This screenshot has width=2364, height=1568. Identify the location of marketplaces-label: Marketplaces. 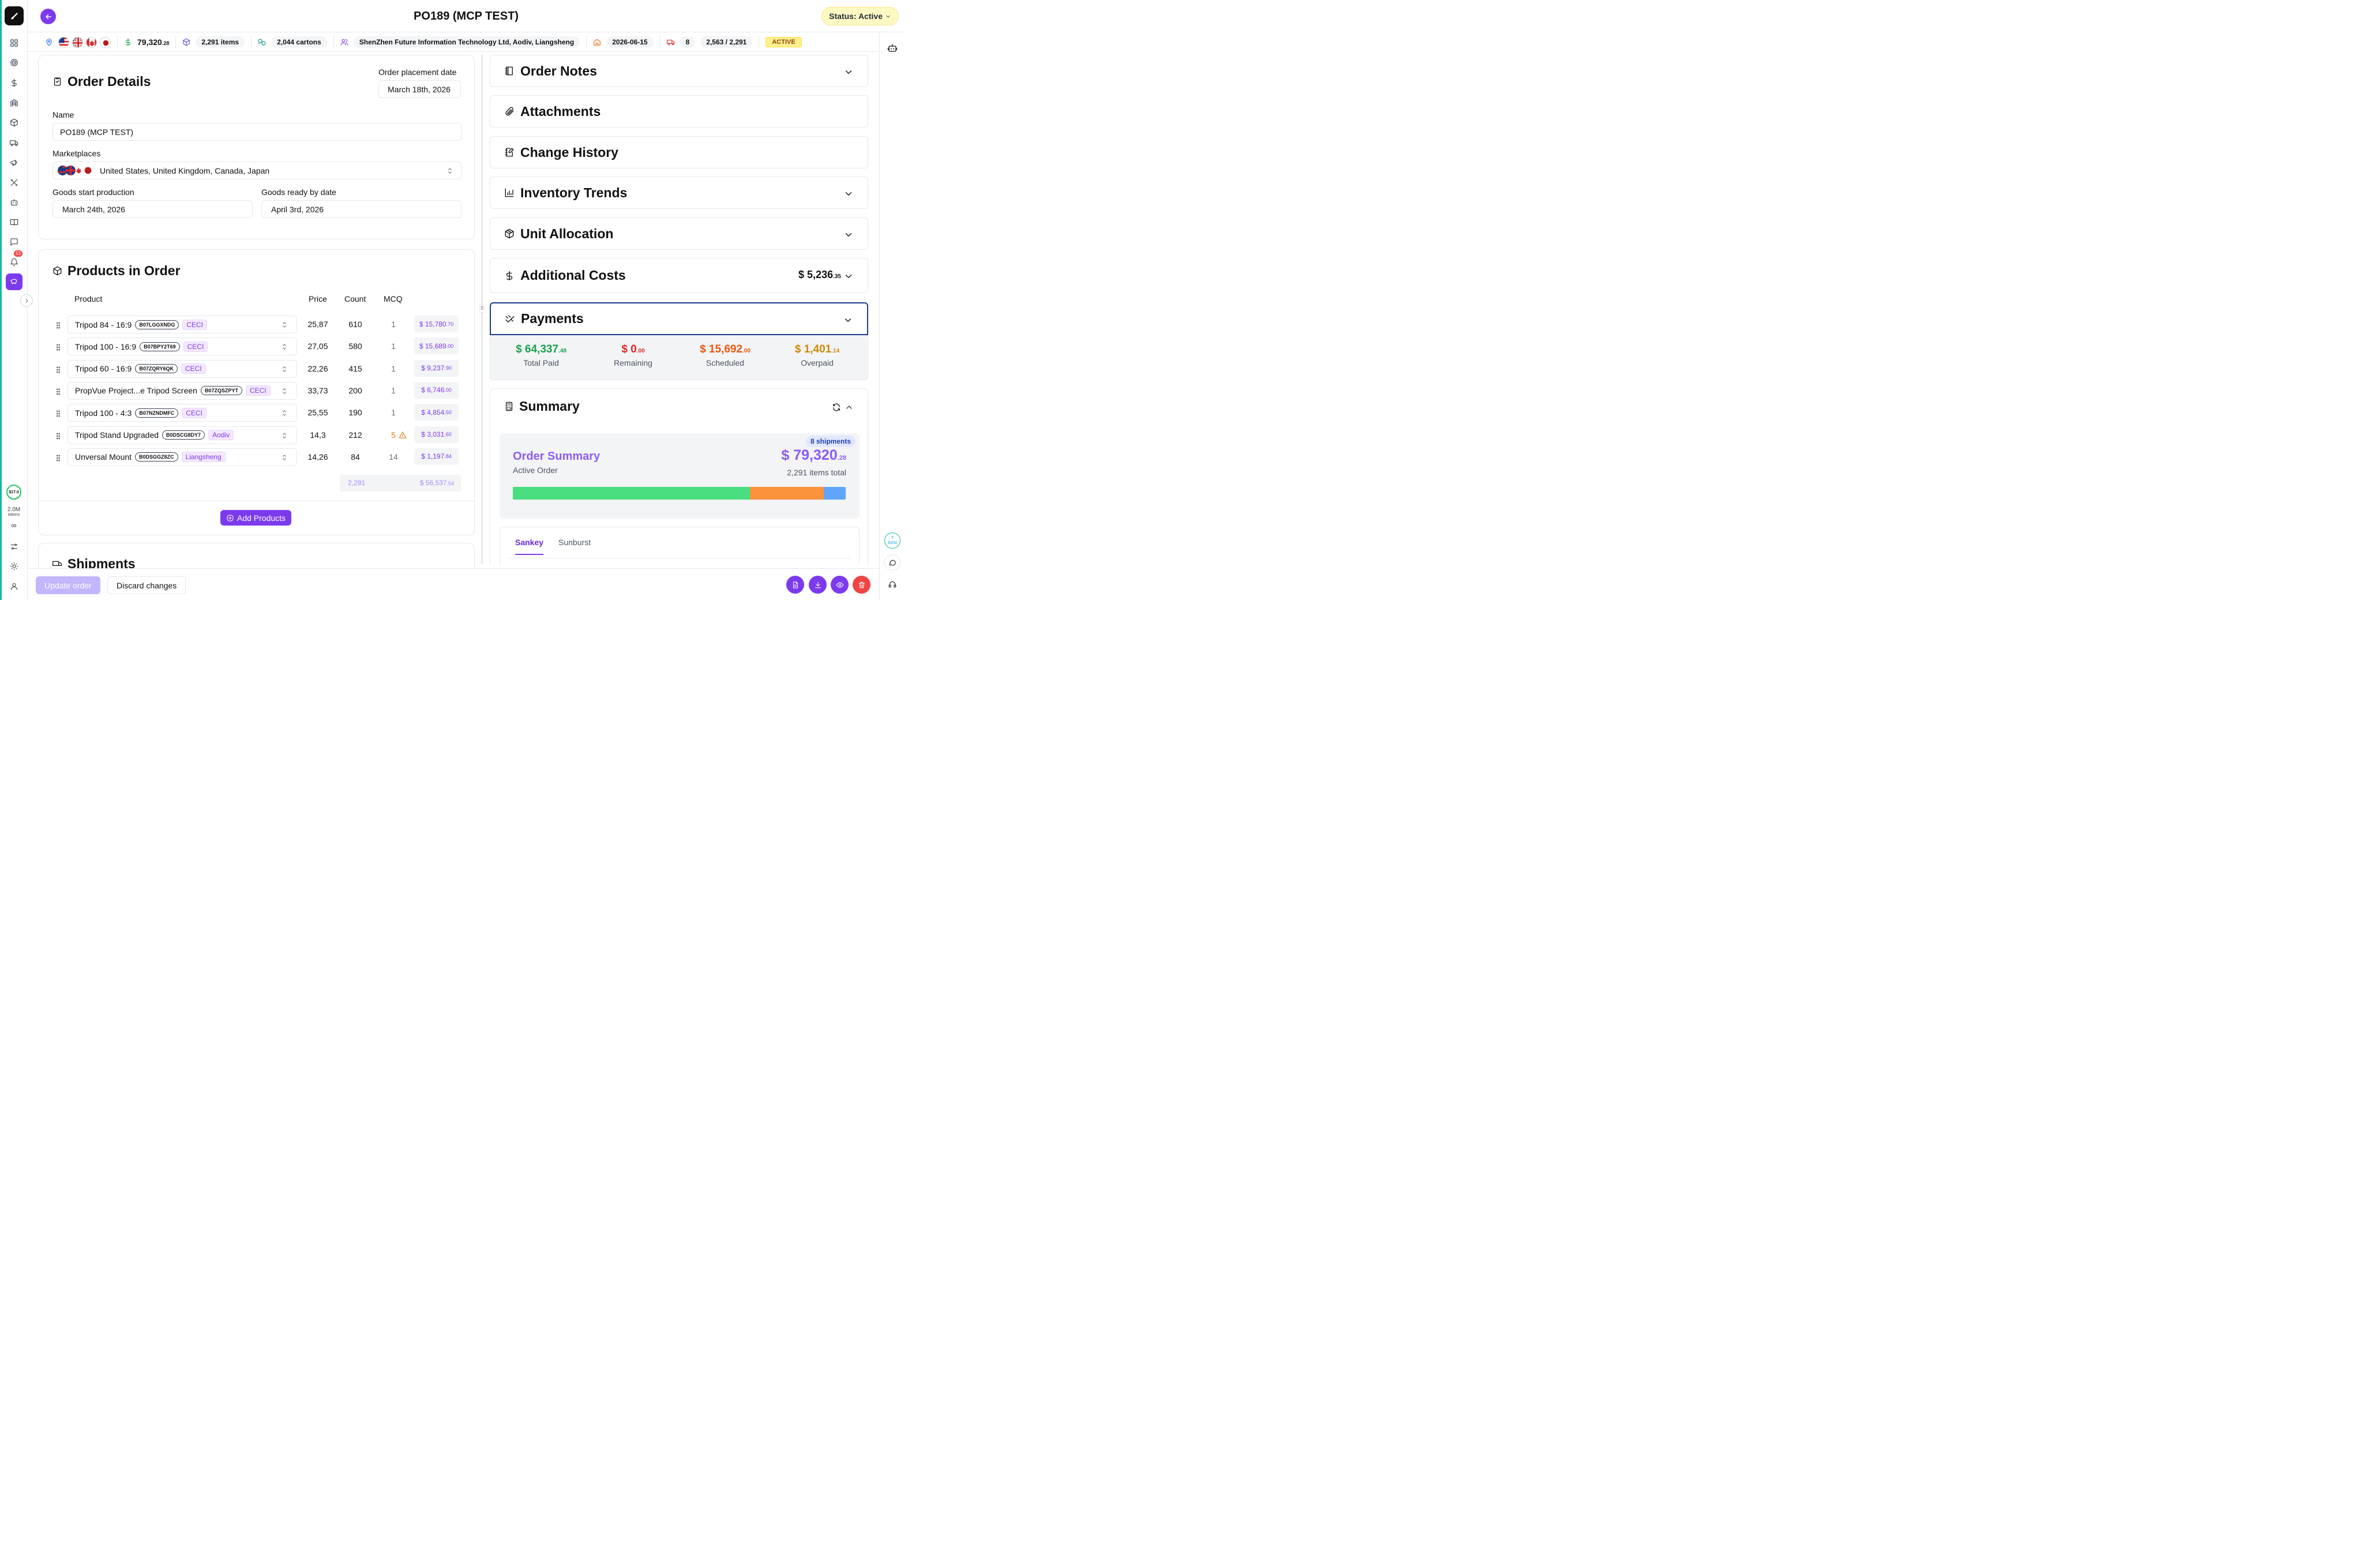
(76, 153).